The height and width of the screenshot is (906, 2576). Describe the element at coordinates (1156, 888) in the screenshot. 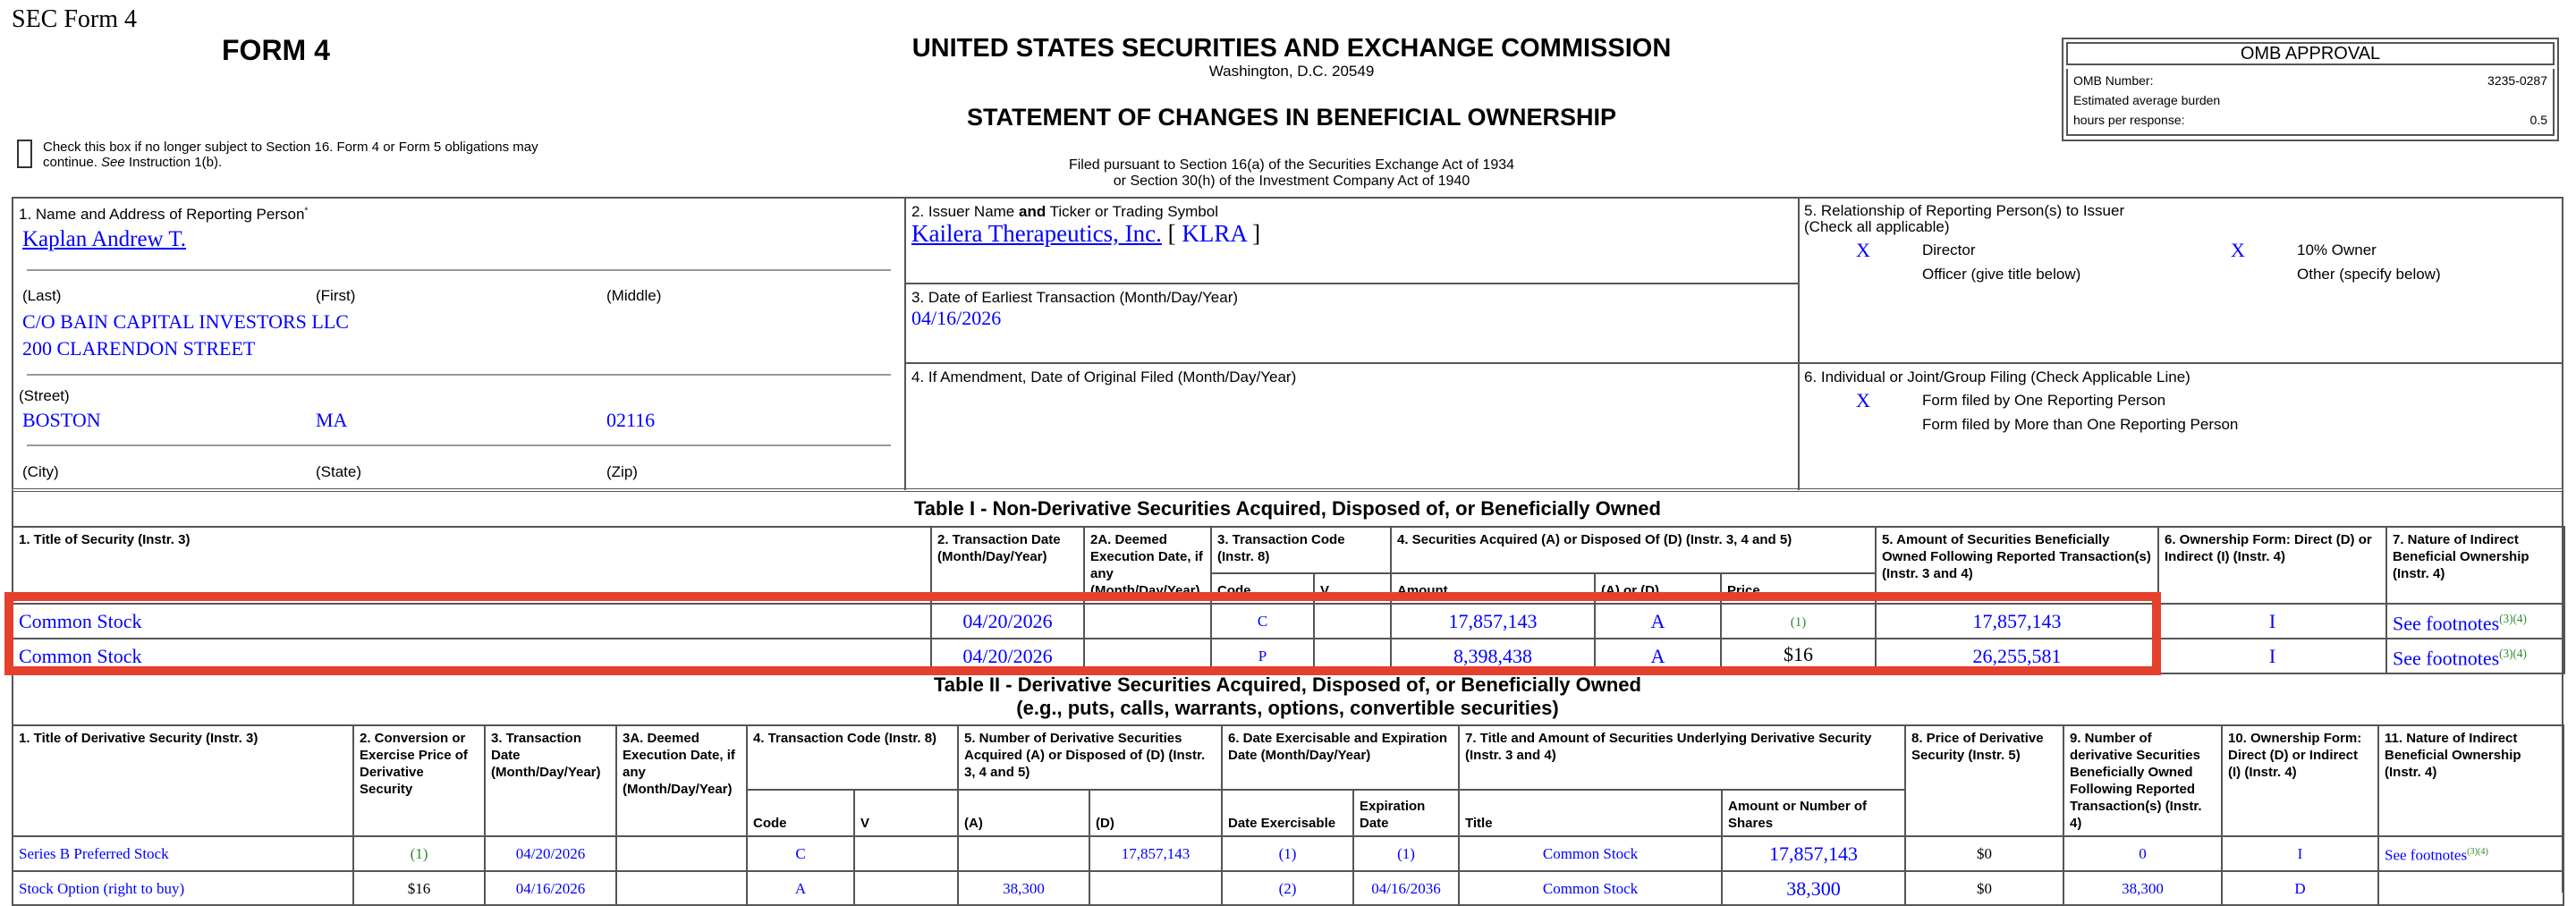

I see `disposed` at that location.